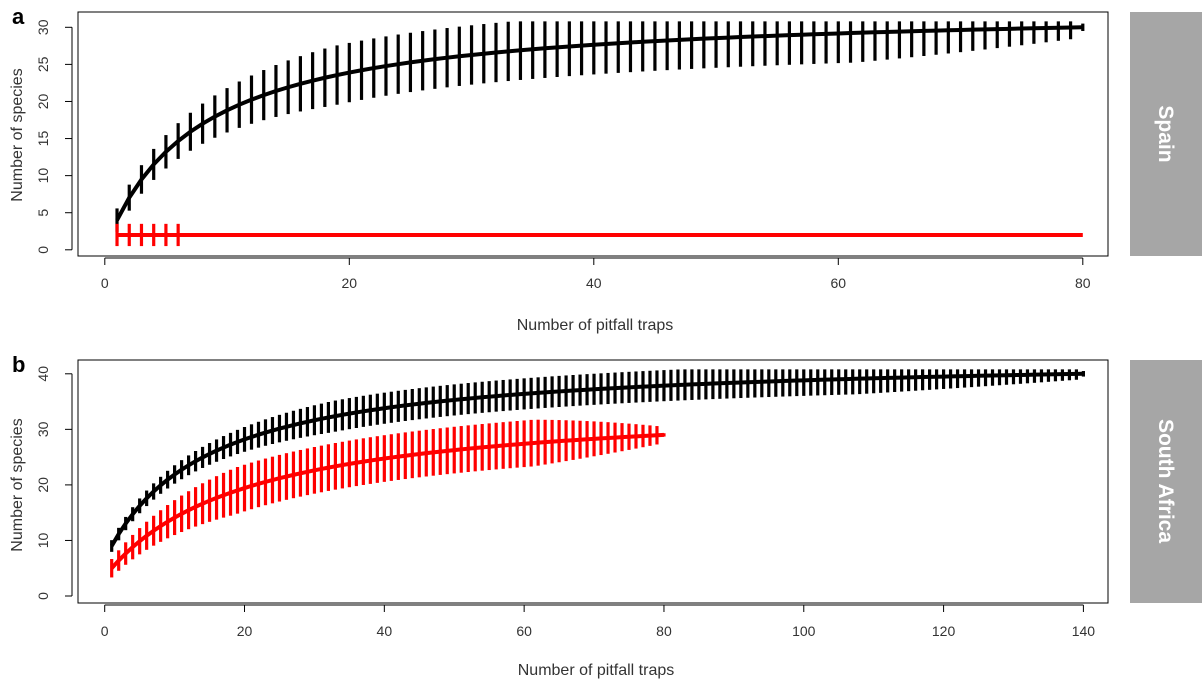 The height and width of the screenshot is (681, 1202). I want to click on x-tick-label: 100, so click(804, 631).